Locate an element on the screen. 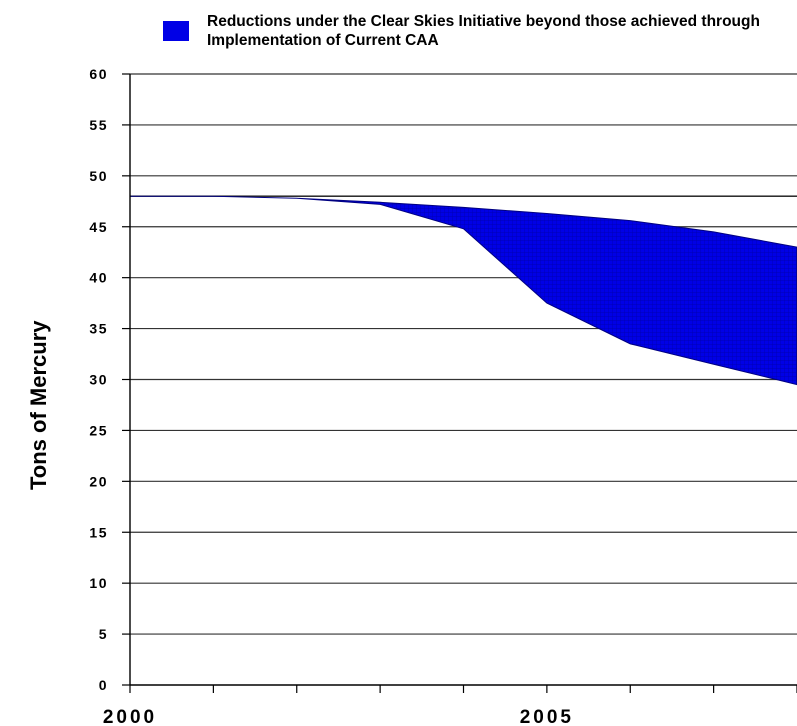 This screenshot has width=797, height=726. legend-swatch is located at coordinates (176, 31).